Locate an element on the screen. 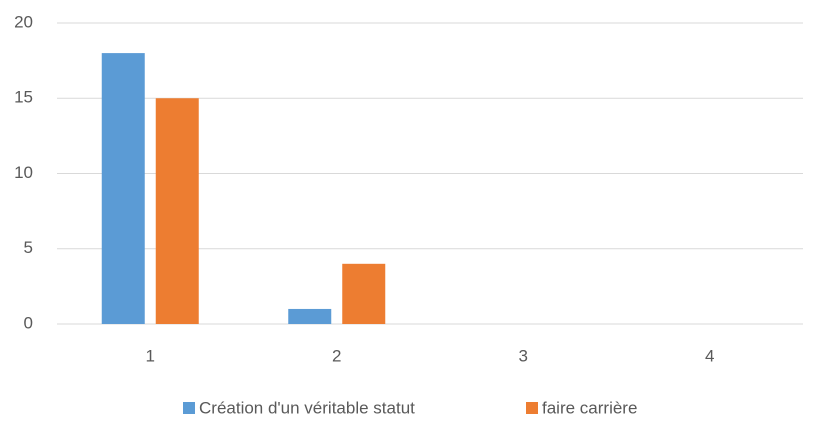 The image size is (817, 421). legend-label: faire carrière is located at coordinates (589, 407).